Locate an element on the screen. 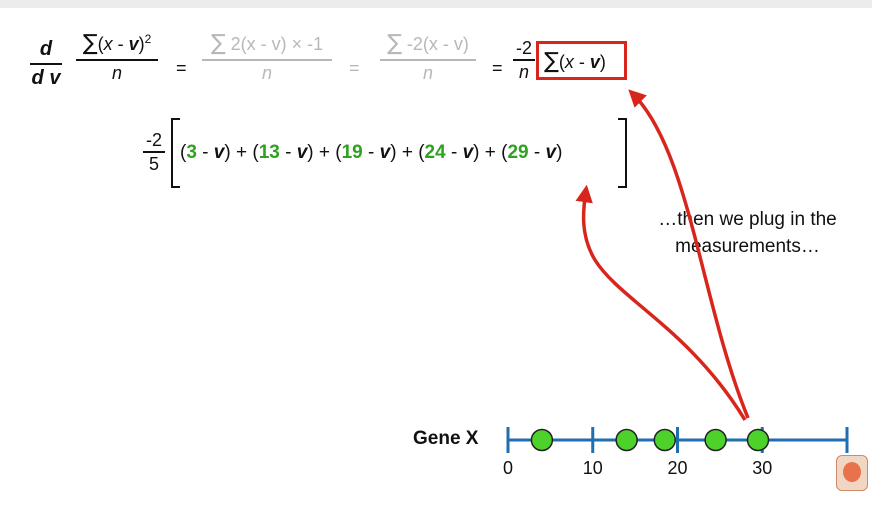  tick-label: 30 is located at coordinates (762, 468).